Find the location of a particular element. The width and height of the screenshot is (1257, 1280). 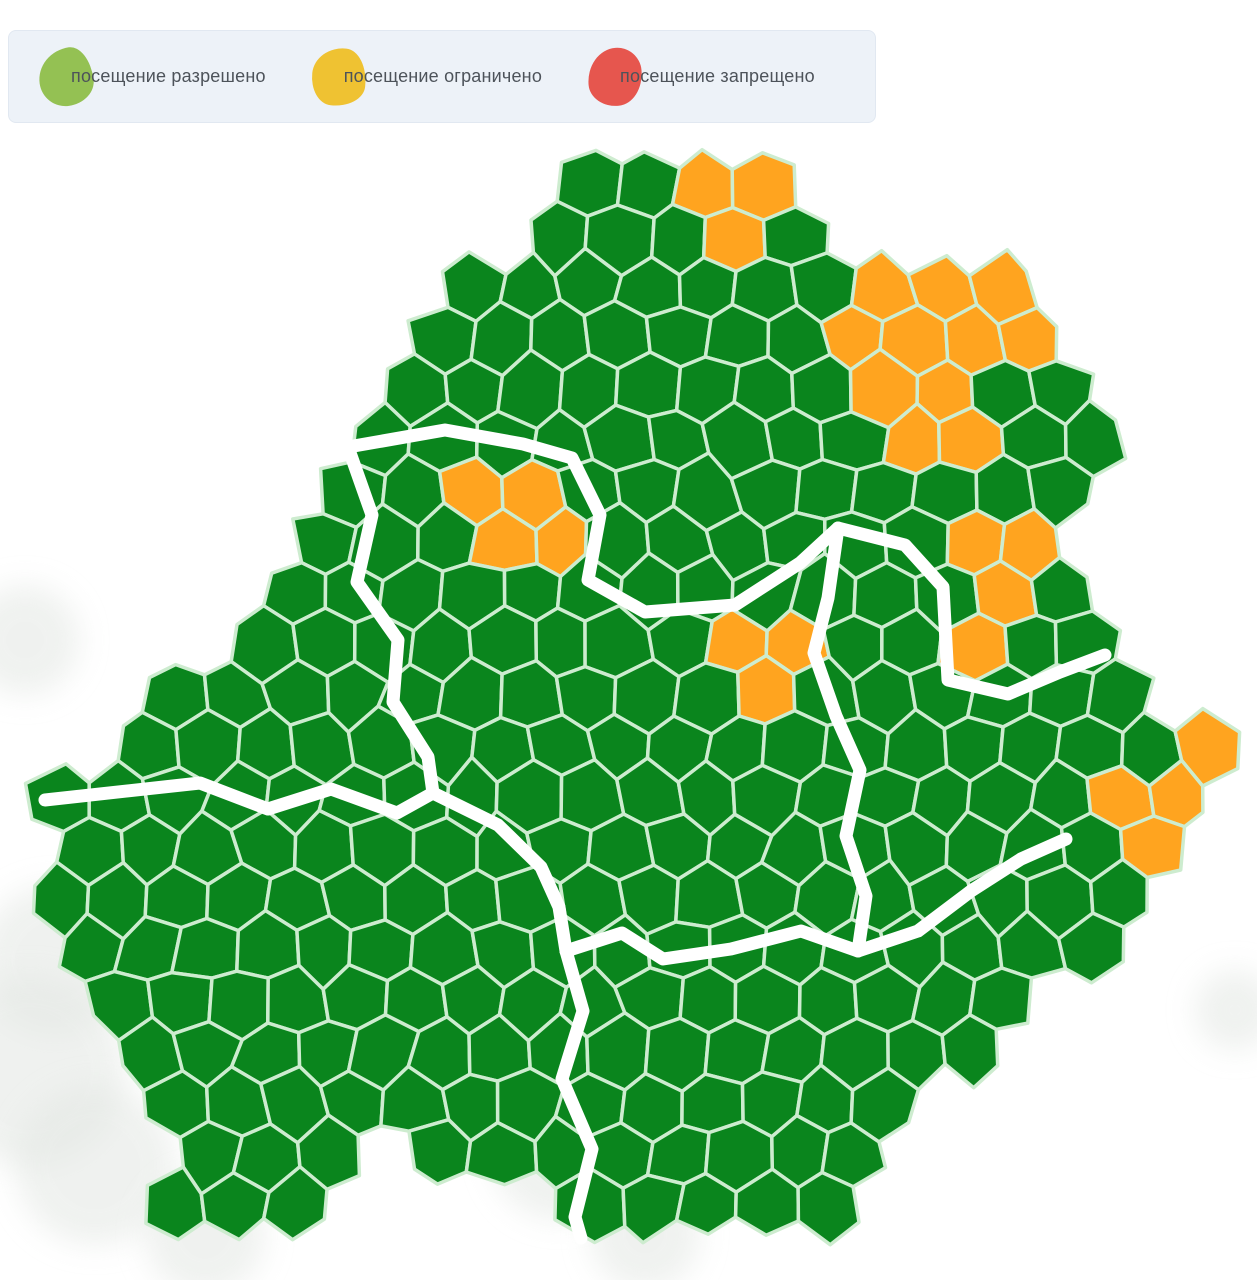

legend-item-restricted: посещение ограничено is located at coordinates (425, 76).